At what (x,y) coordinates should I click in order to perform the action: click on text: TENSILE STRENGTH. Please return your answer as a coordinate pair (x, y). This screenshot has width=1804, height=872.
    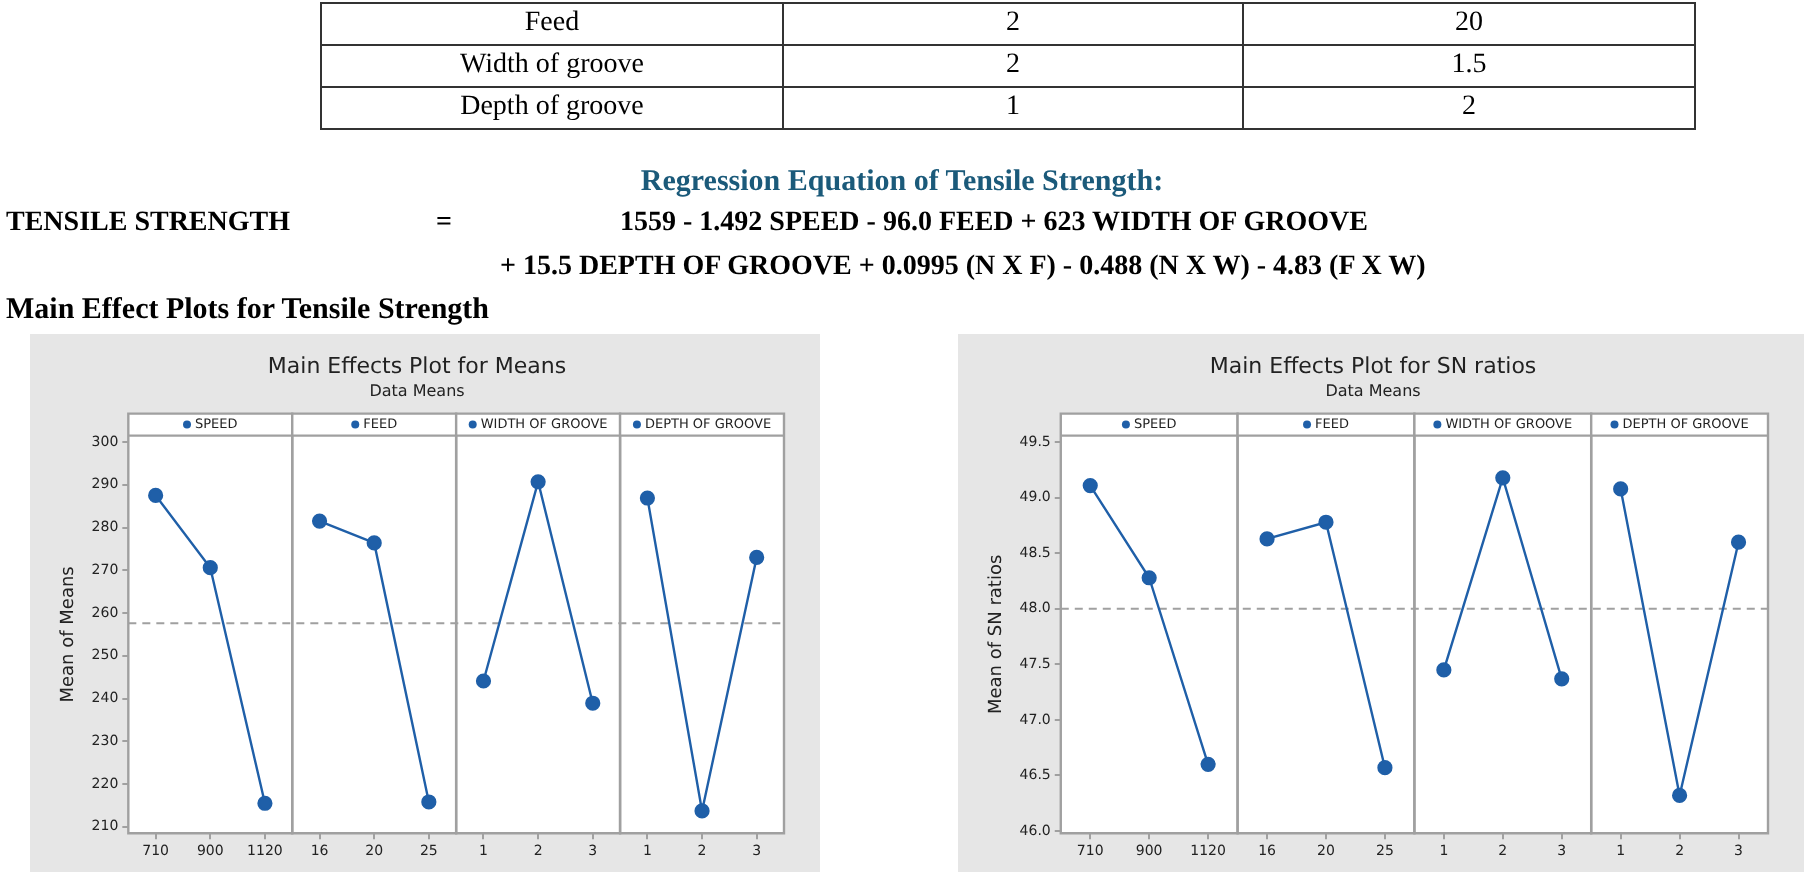
    Looking at the image, I should click on (148, 224).